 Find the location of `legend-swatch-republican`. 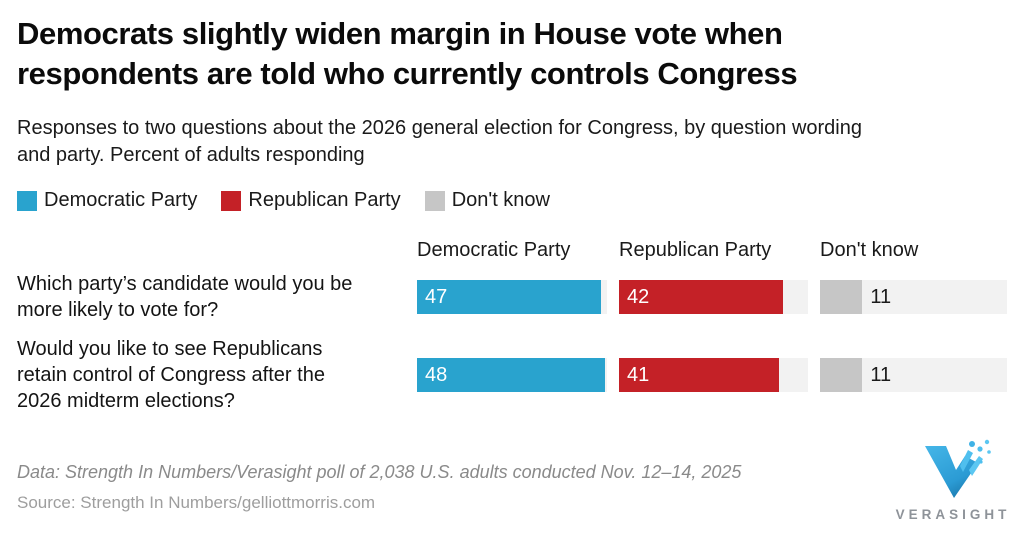

legend-swatch-republican is located at coordinates (231, 200).